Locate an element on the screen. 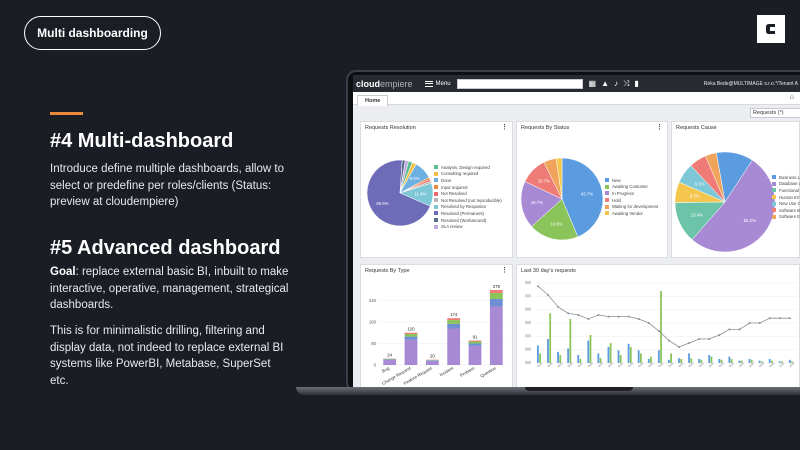 Image resolution: width=800 pixels, height=450 pixels. legend-entry: New is located at coordinates (631, 180).